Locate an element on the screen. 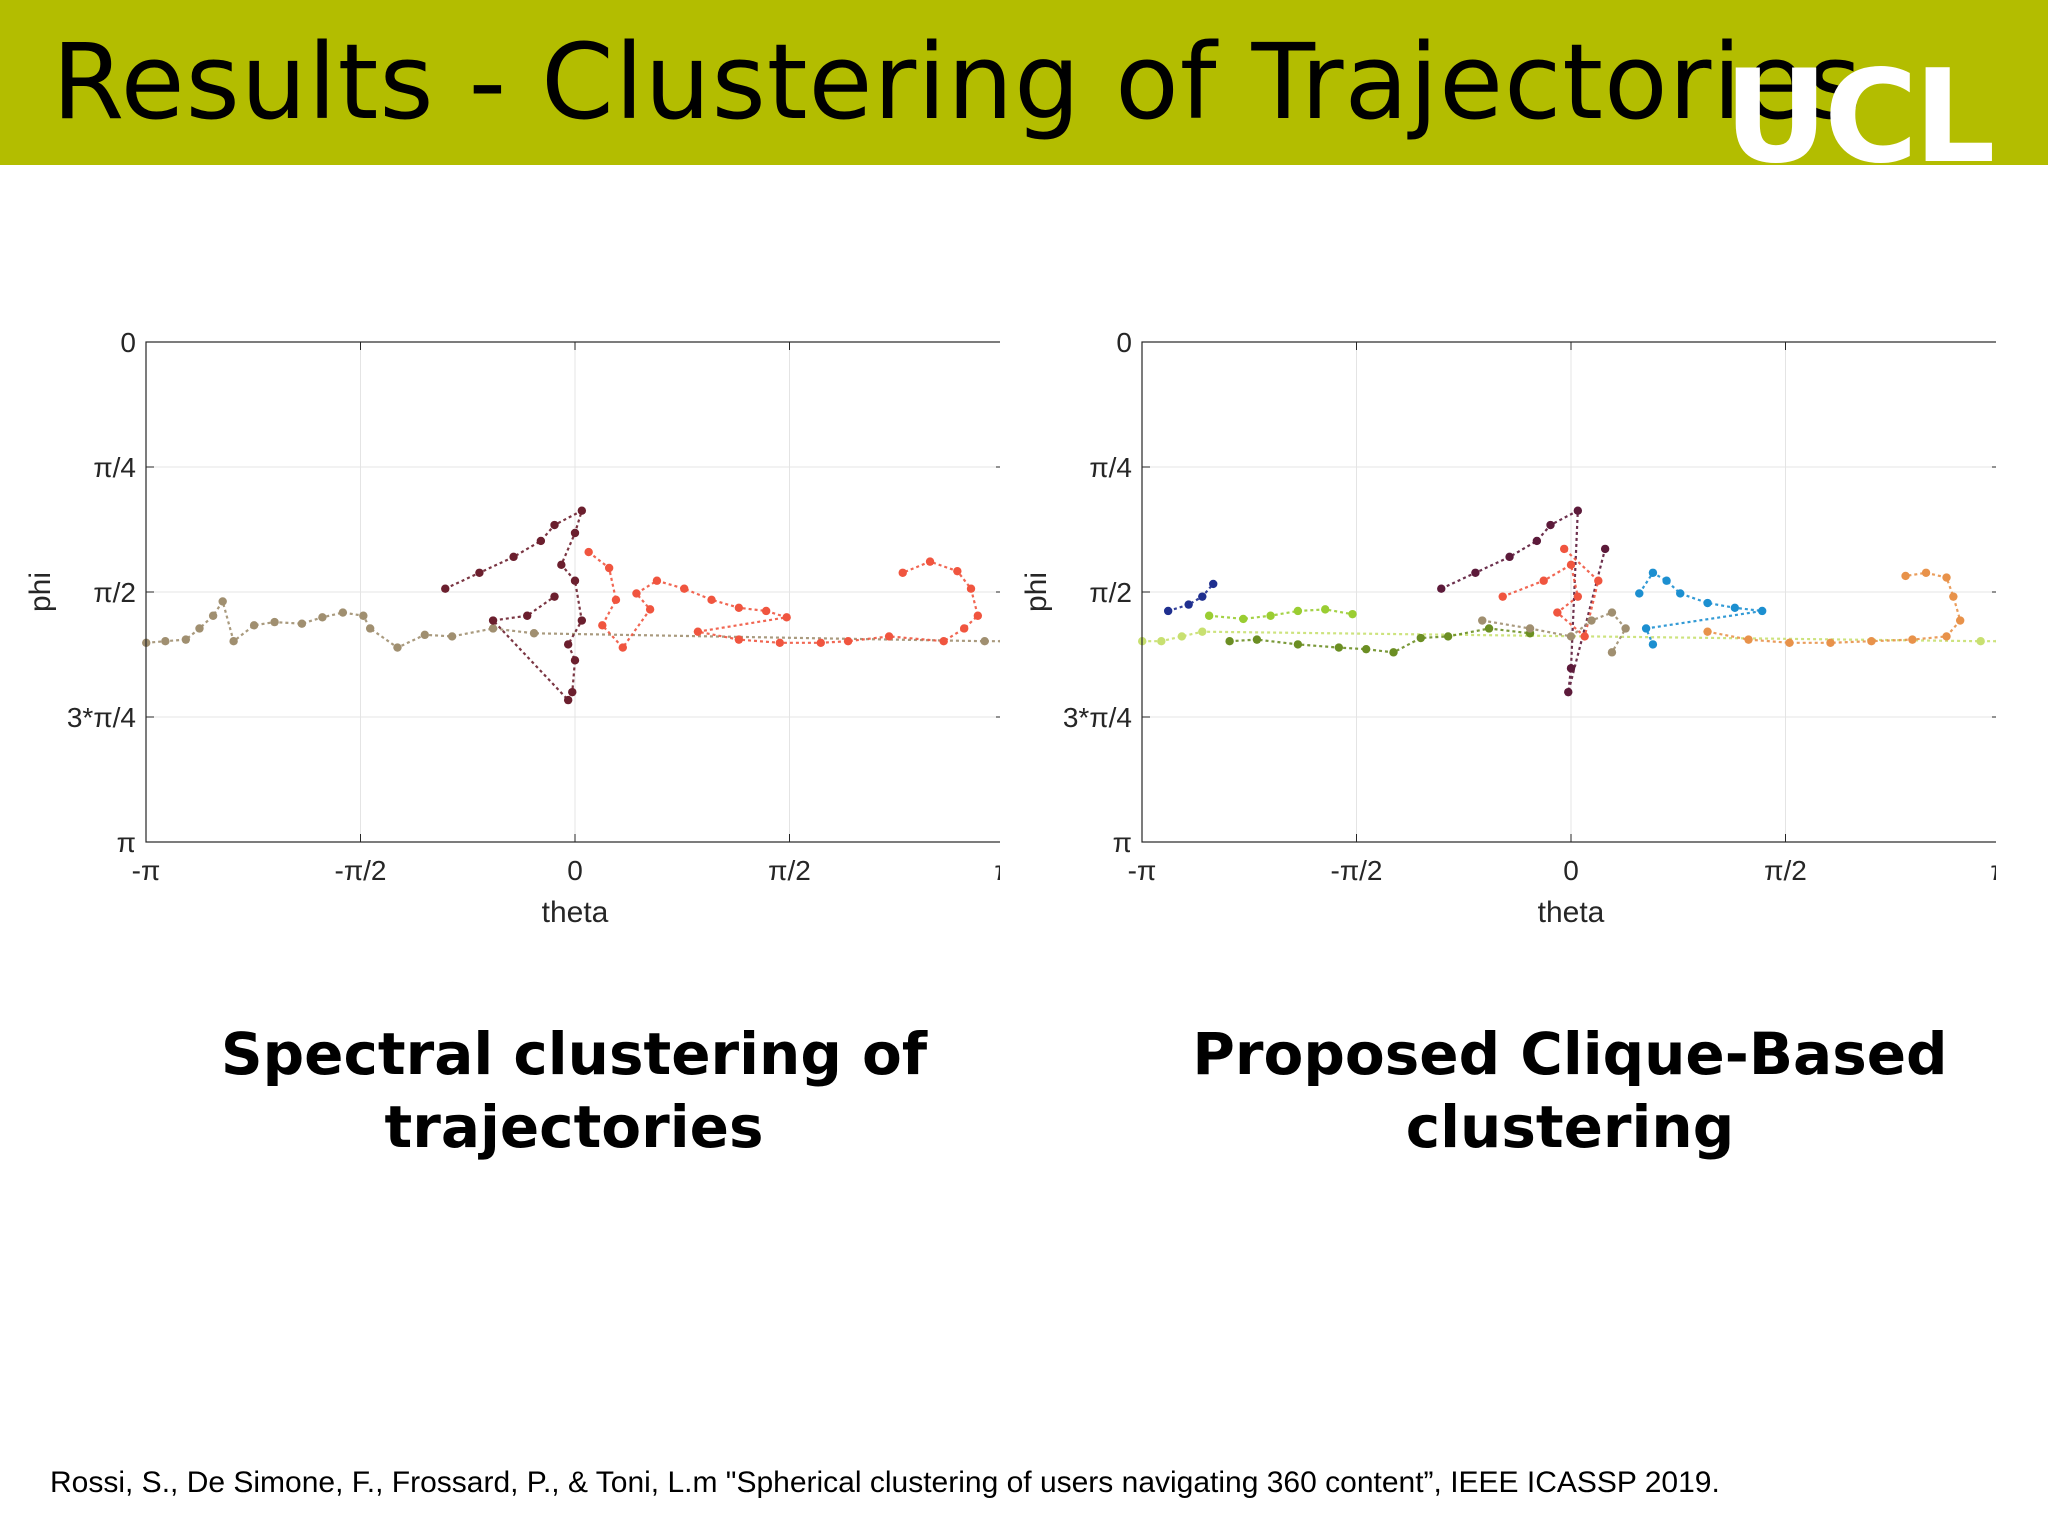 This screenshot has width=2048, height=1536. caption-spectral: Spectral clustering of trajectories is located at coordinates (574, 1091).